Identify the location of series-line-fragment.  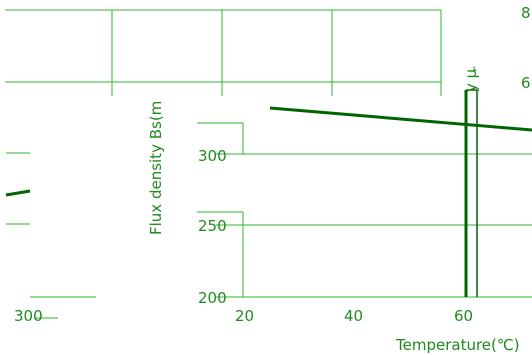
(18, 193).